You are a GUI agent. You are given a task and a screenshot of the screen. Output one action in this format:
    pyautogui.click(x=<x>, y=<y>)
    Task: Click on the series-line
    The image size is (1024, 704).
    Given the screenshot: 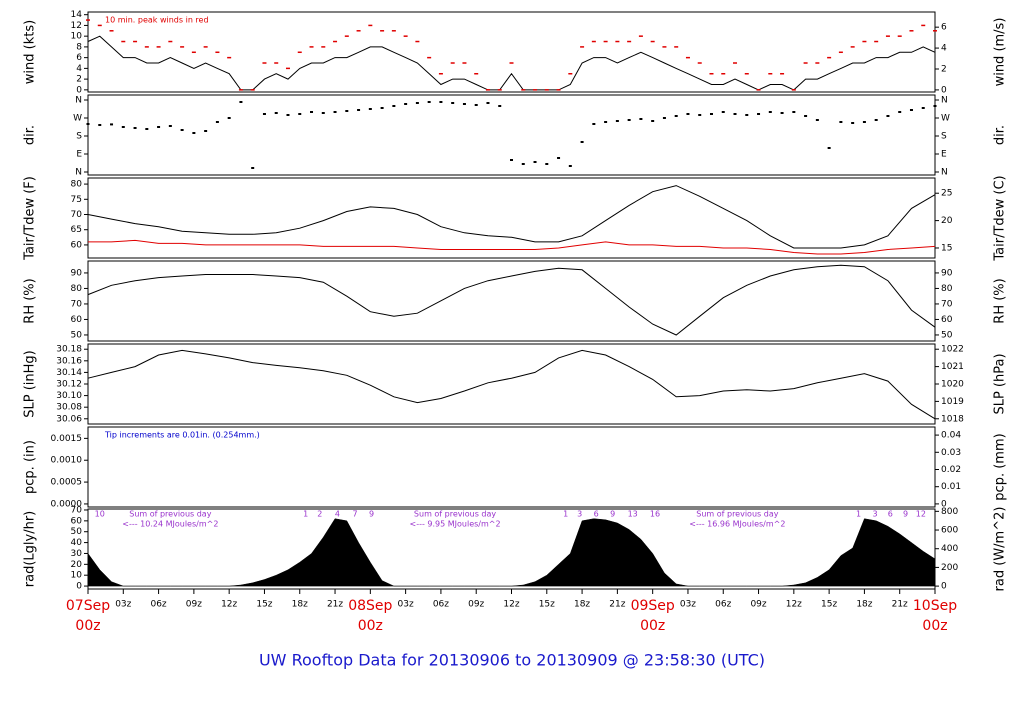 What is the action you would take?
    pyautogui.click(x=511, y=384)
    